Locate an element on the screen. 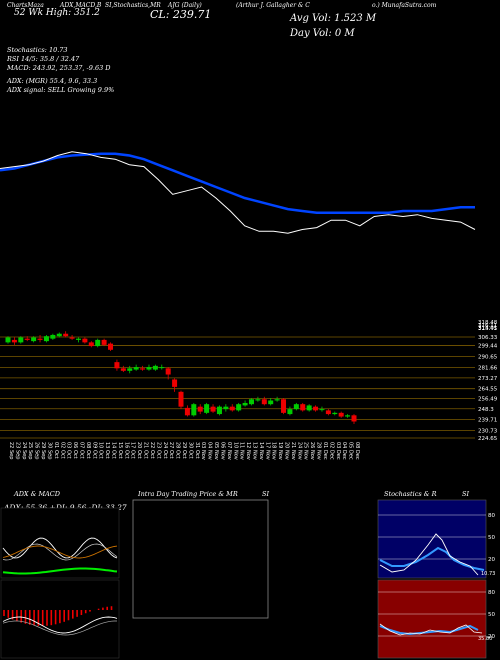 This screenshot has height=660, width=500. moving-average-line is located at coordinates (237, 183).